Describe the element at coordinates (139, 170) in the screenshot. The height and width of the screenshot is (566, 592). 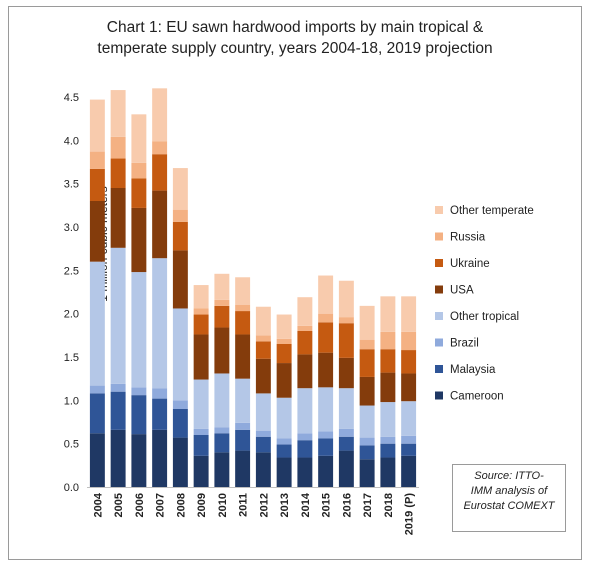
I see `bar-russia-2006` at that location.